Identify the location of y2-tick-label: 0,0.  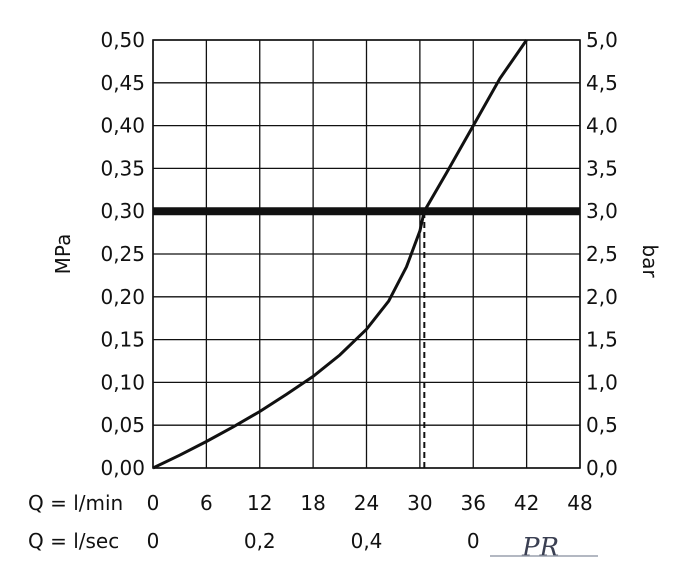
(602, 468).